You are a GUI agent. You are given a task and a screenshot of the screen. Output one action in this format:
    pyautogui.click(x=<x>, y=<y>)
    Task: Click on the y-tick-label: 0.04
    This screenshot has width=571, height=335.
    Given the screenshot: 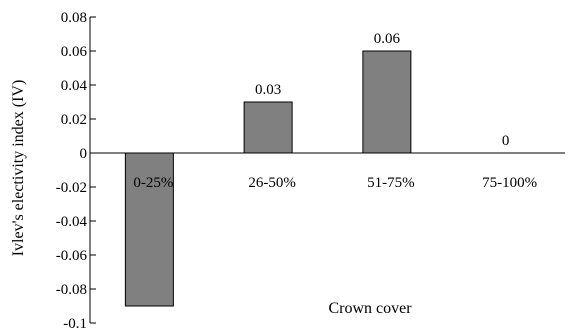 What is the action you would take?
    pyautogui.click(x=74, y=86)
    